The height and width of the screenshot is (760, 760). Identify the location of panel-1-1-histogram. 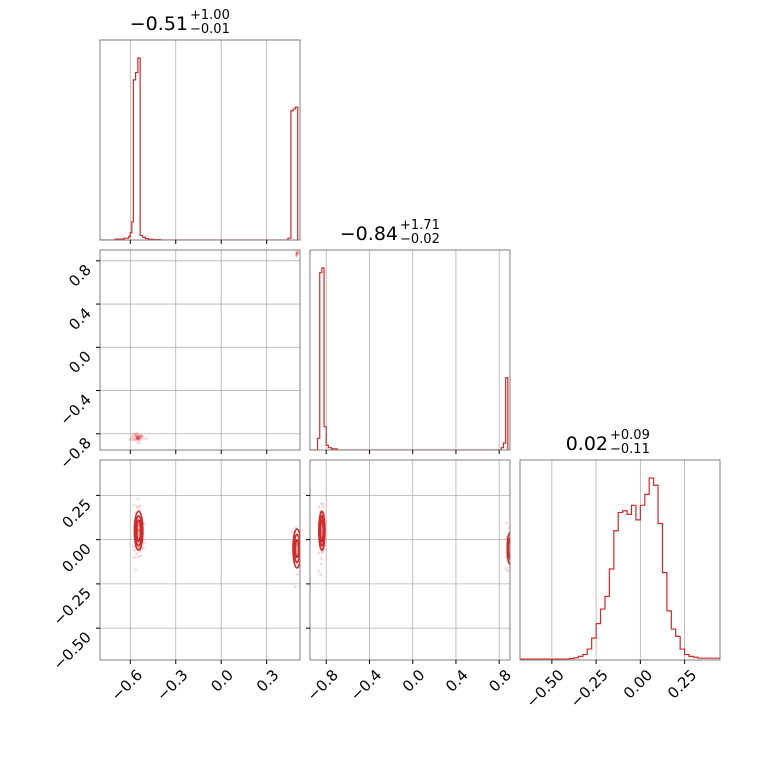
(410, 358).